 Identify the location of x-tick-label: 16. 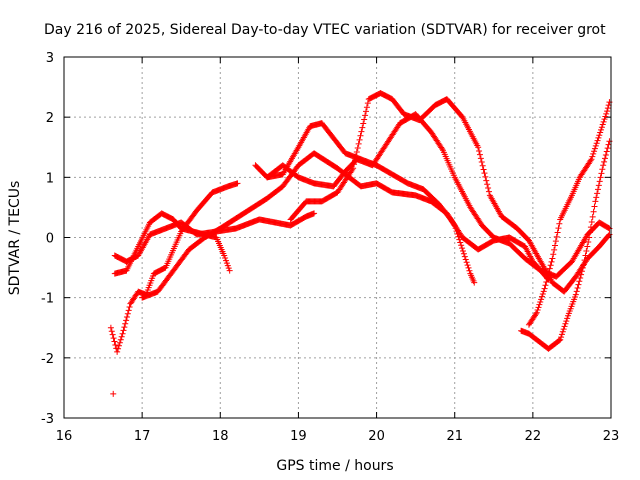
(64, 436).